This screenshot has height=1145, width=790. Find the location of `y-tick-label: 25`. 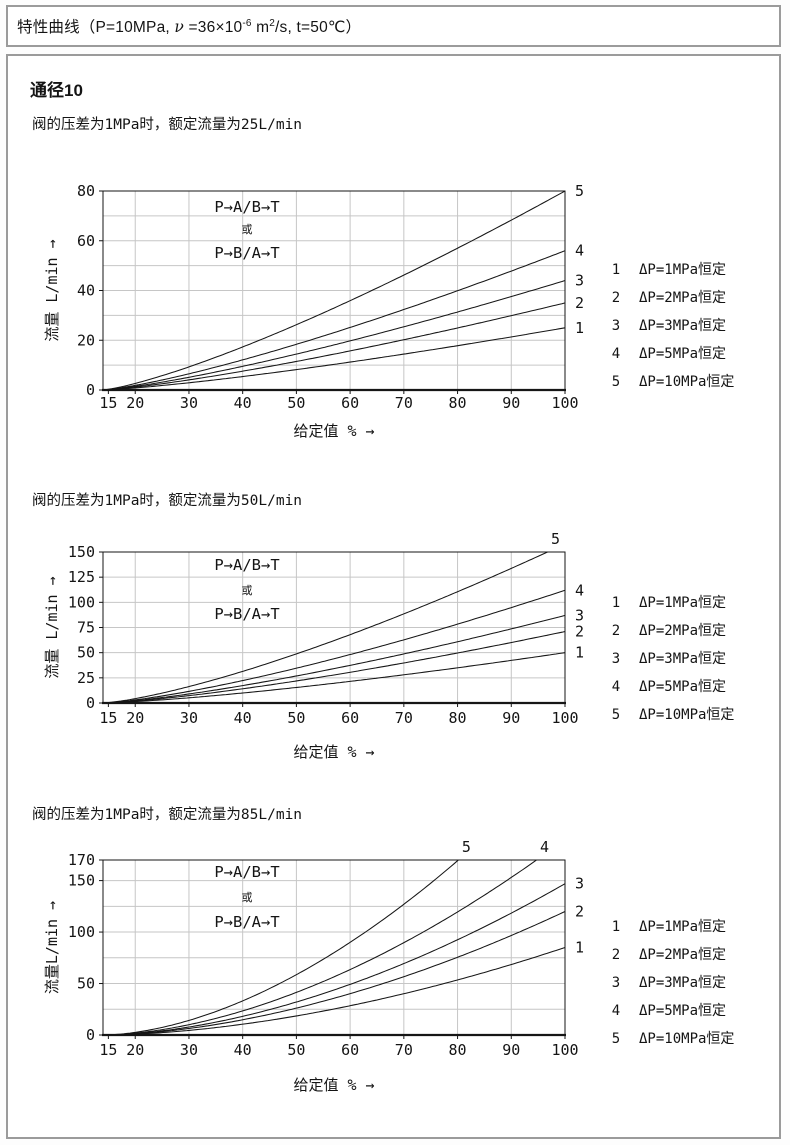

y-tick-label: 25 is located at coordinates (86, 678).